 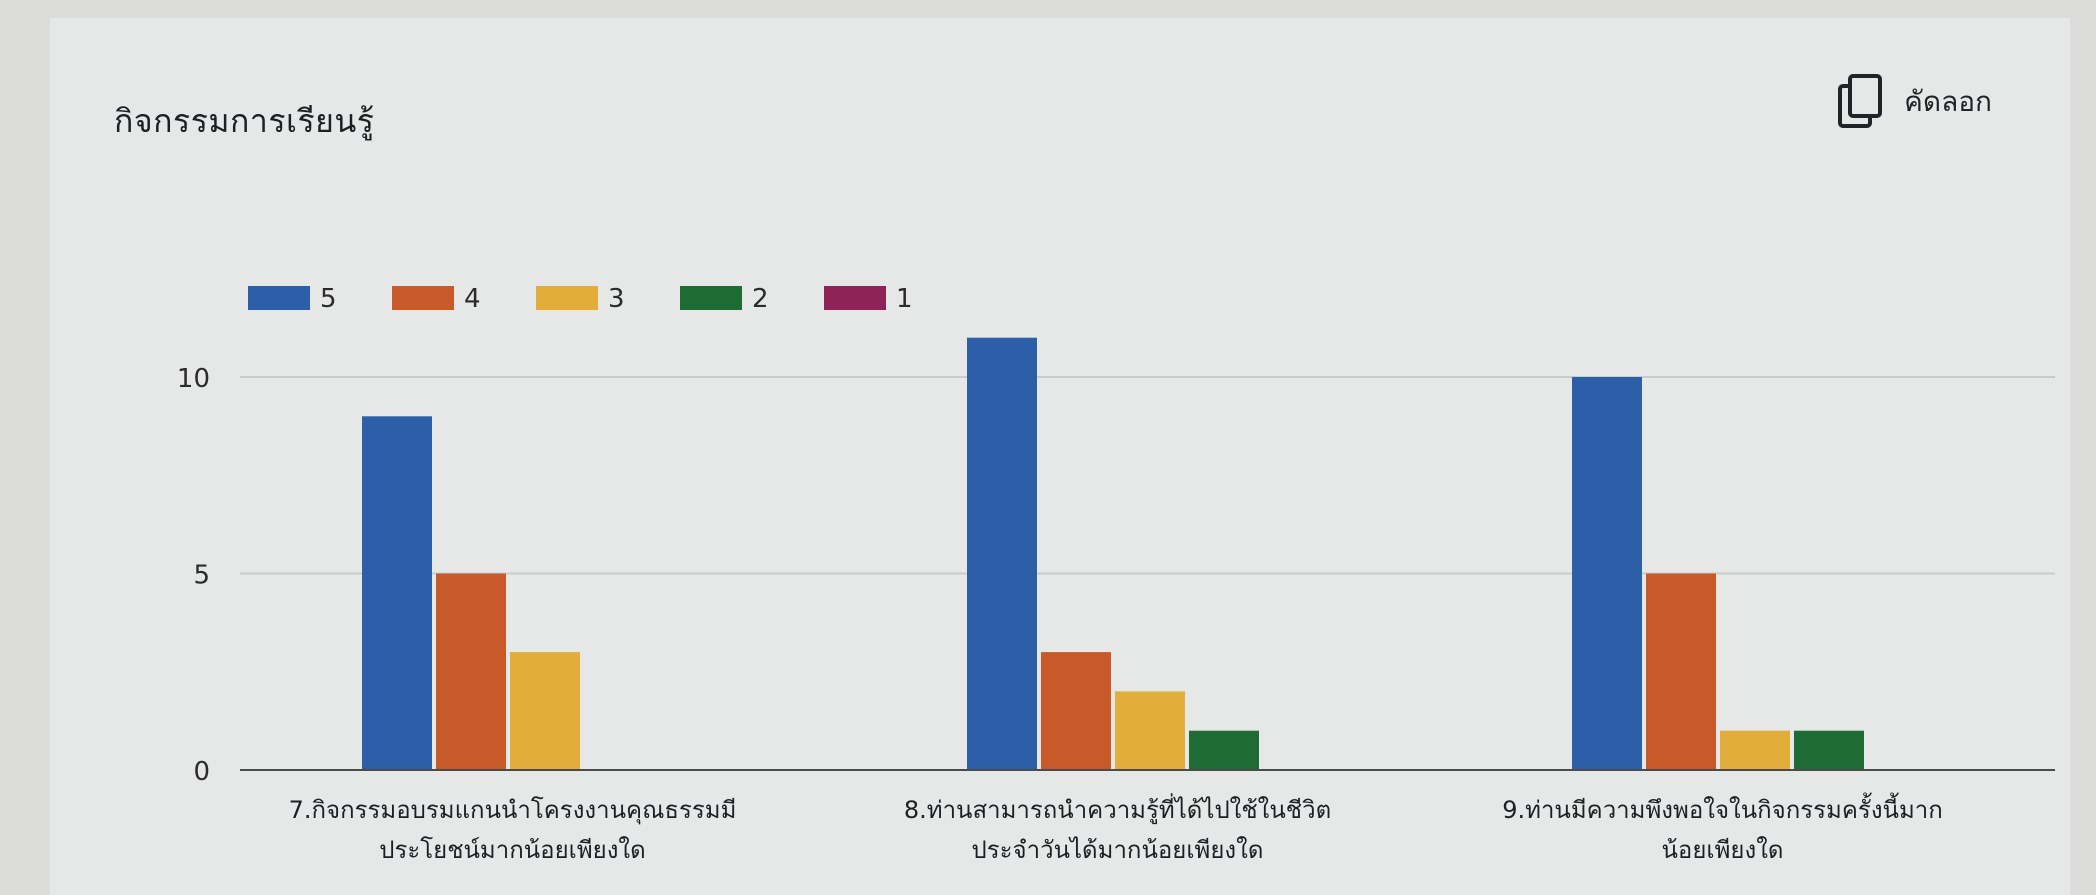 What do you see at coordinates (472, 299) in the screenshot?
I see `legend-label: 4` at bounding box center [472, 299].